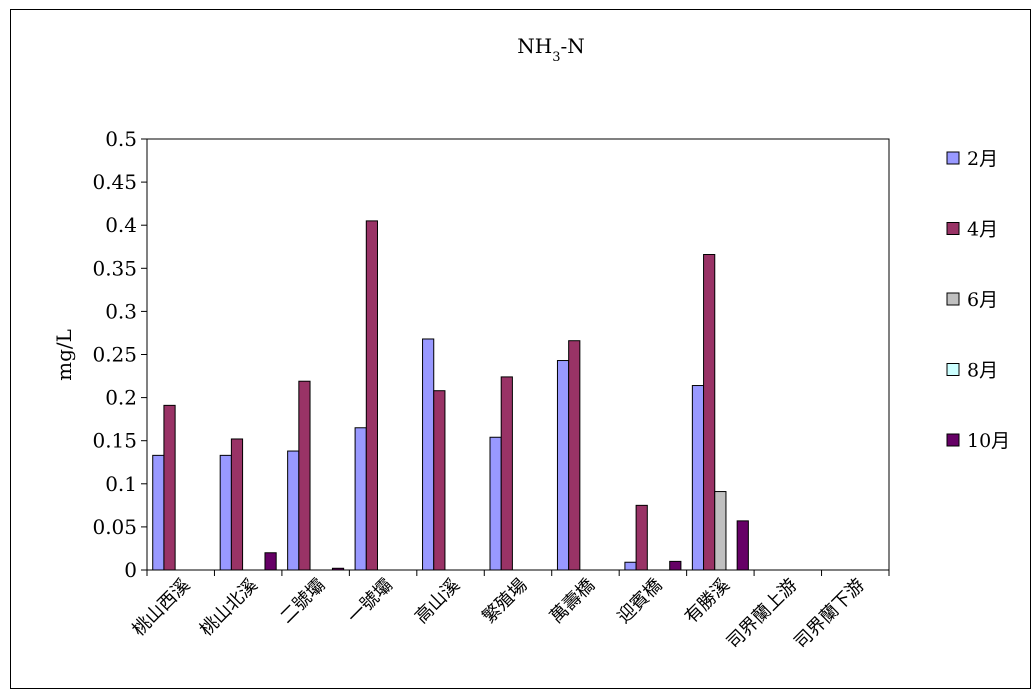  Describe the element at coordinates (162, 608) in the screenshot. I see `x-category-label: 桃山西溪` at that location.